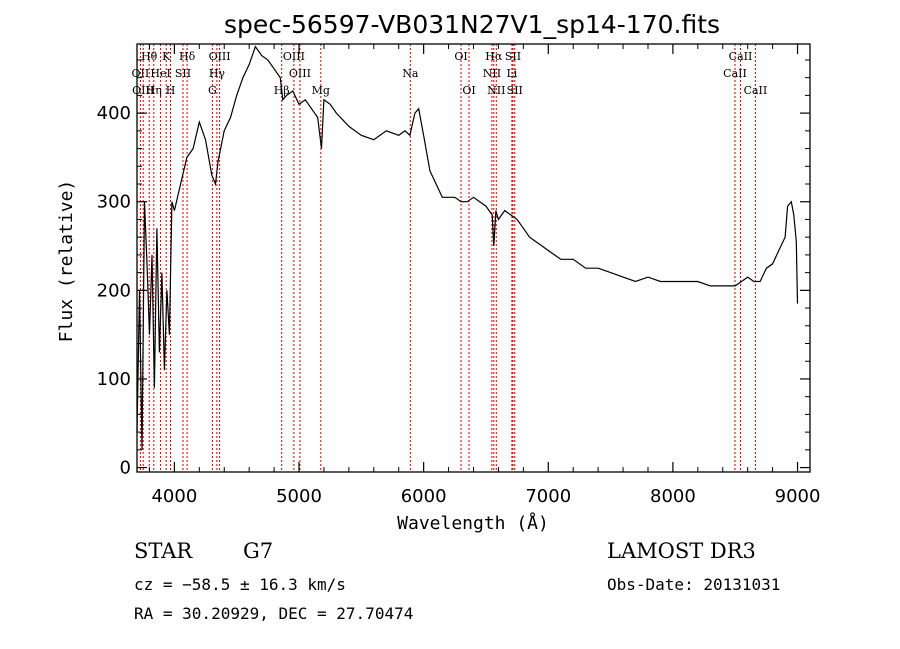  Describe the element at coordinates (548, 496) in the screenshot. I see `x-tick-label: 7000` at that location.